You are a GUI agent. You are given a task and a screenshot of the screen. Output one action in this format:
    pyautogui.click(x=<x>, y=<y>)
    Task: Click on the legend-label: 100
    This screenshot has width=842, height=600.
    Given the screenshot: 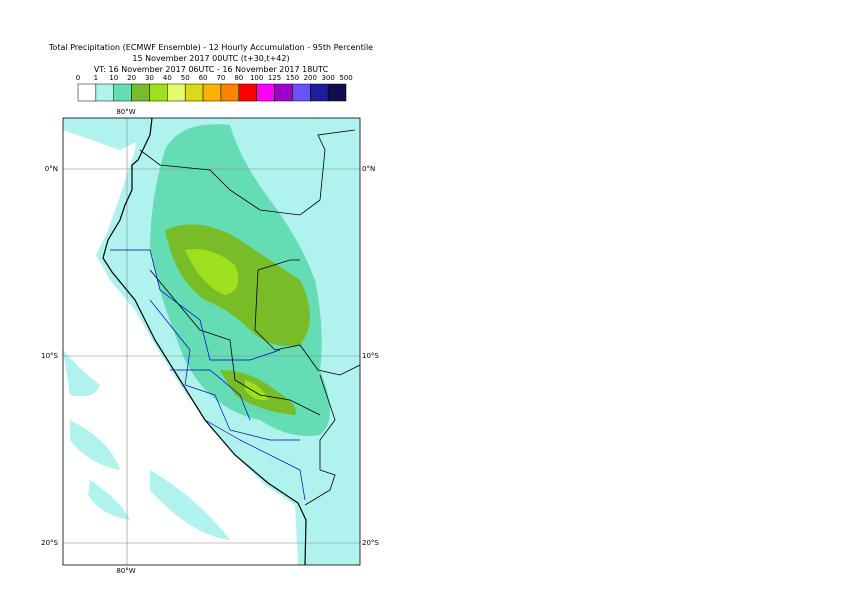 What is the action you would take?
    pyautogui.click(x=256, y=78)
    